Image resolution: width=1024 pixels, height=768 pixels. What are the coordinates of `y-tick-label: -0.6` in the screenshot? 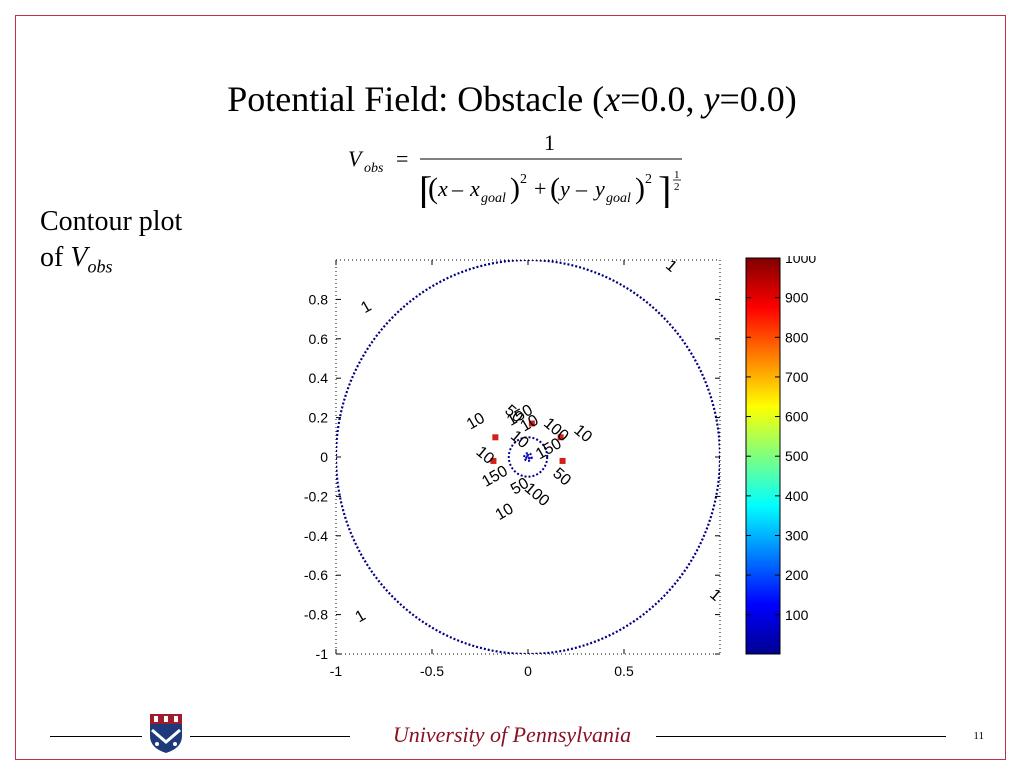 It's located at (316, 575).